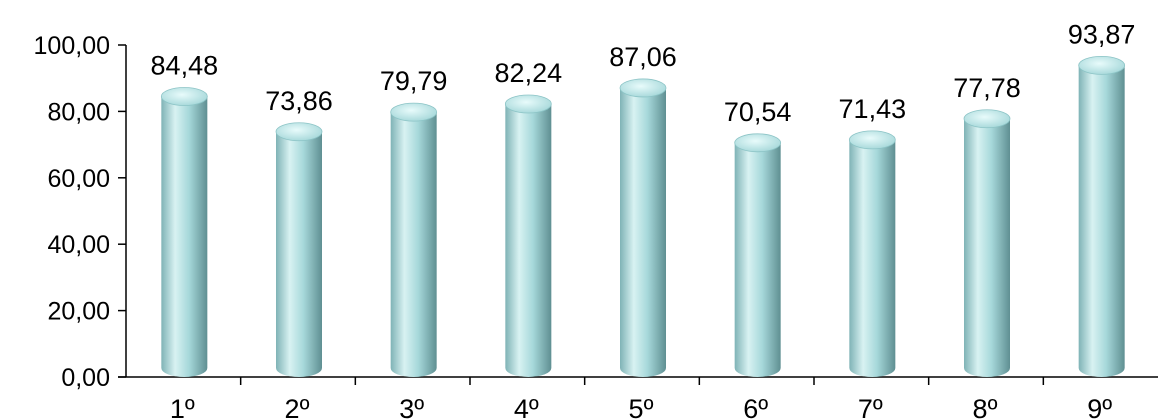 This screenshot has height=419, width=1158. What do you see at coordinates (78, 245) in the screenshot?
I see `y-tick-label: 40,00` at bounding box center [78, 245].